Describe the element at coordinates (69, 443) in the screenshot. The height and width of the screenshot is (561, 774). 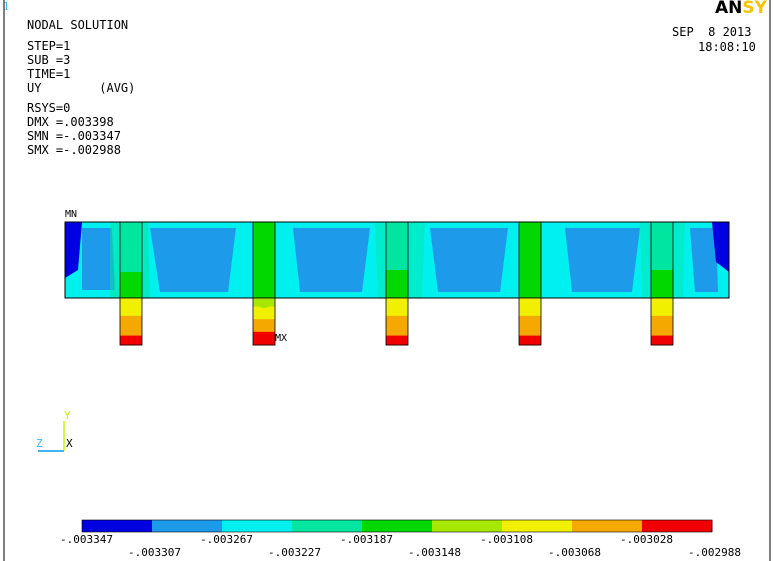
I see `triad-x-label: X` at that location.